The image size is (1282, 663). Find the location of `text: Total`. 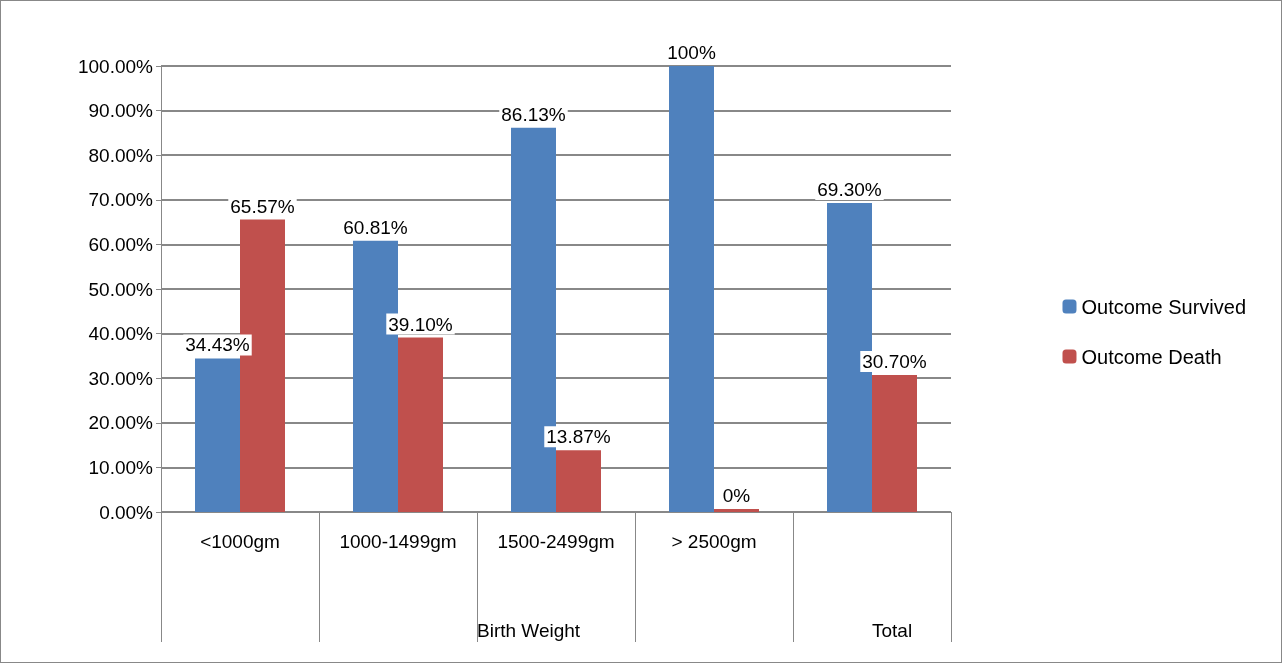

text: Total is located at coordinates (892, 630).